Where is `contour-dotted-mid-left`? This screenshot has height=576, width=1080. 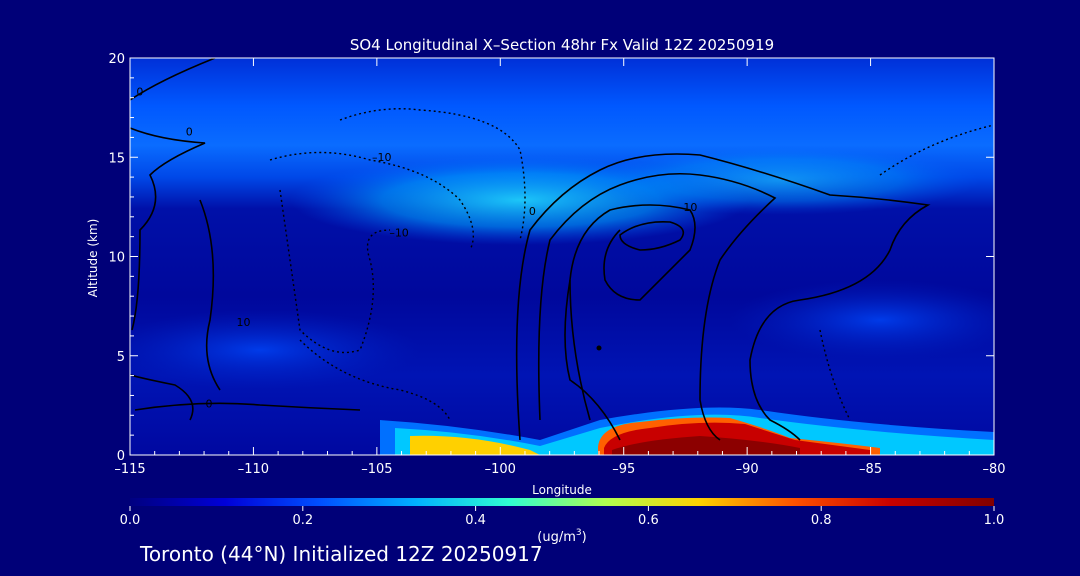
contour-dotted-mid-left is located at coordinates (335, 271).